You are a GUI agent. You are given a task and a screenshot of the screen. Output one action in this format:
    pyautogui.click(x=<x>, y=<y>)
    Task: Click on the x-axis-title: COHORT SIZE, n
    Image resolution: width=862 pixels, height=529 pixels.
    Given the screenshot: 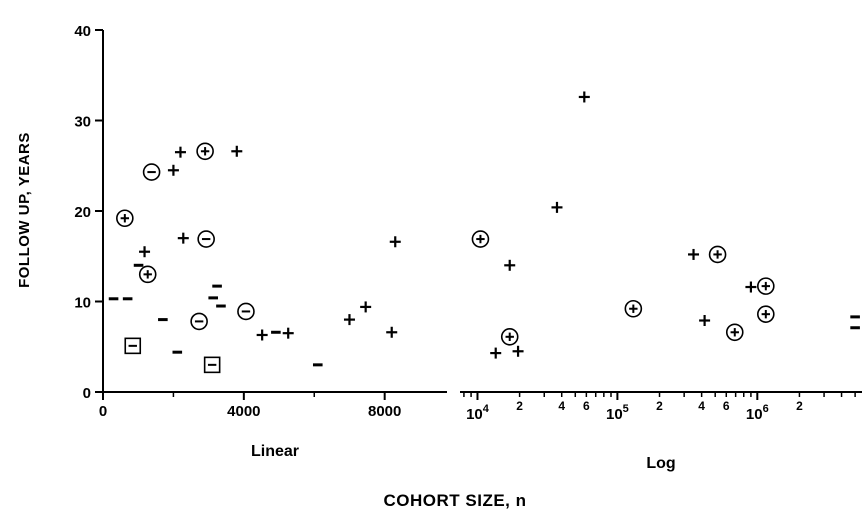 What is the action you would take?
    pyautogui.click(x=455, y=500)
    